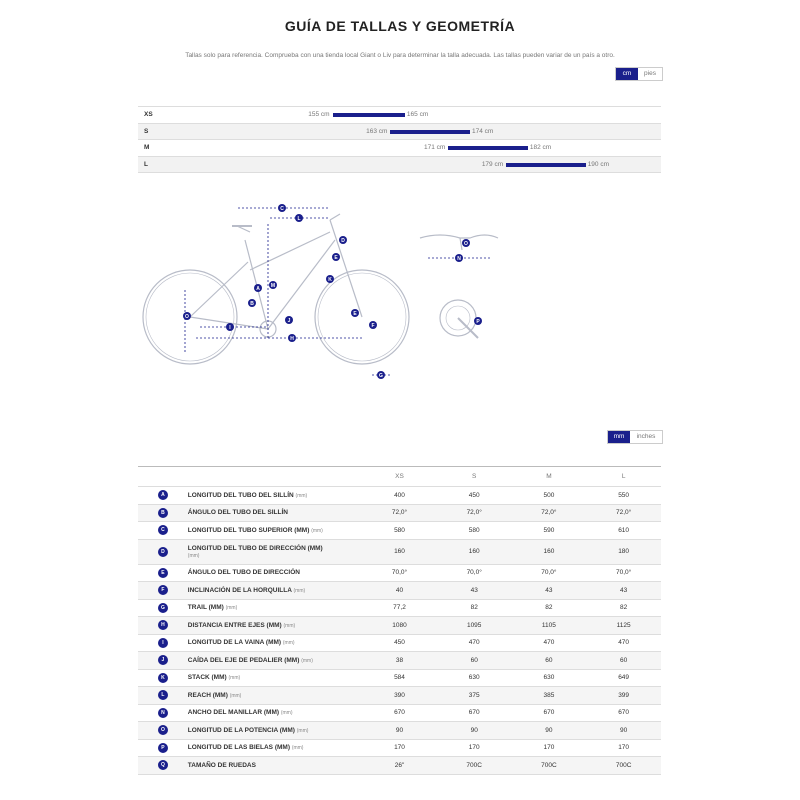  Describe the element at coordinates (162, 747) in the screenshot. I see `row-key-badge: P` at that location.